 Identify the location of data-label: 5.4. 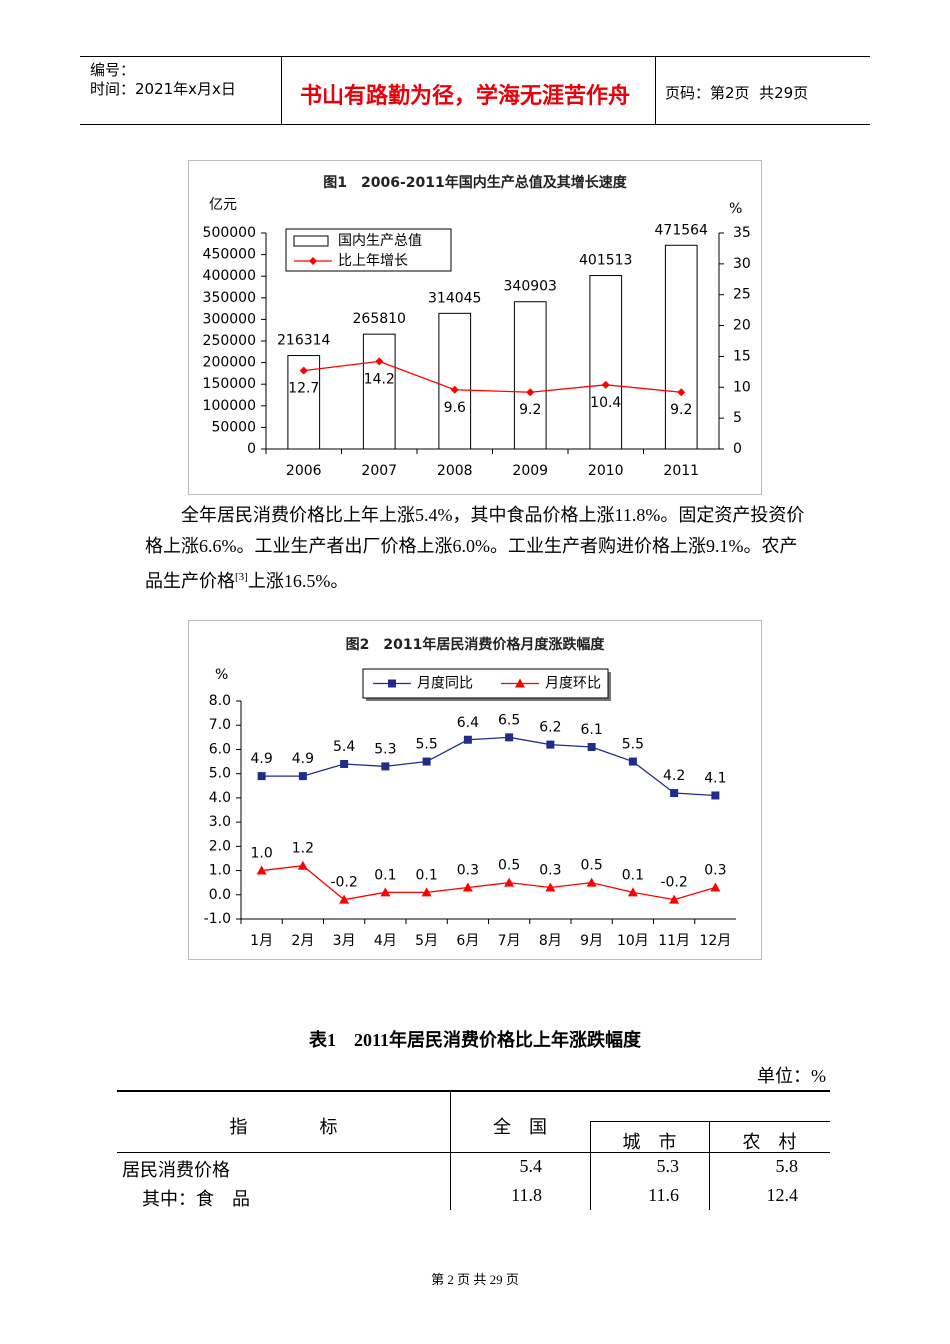
(344, 747).